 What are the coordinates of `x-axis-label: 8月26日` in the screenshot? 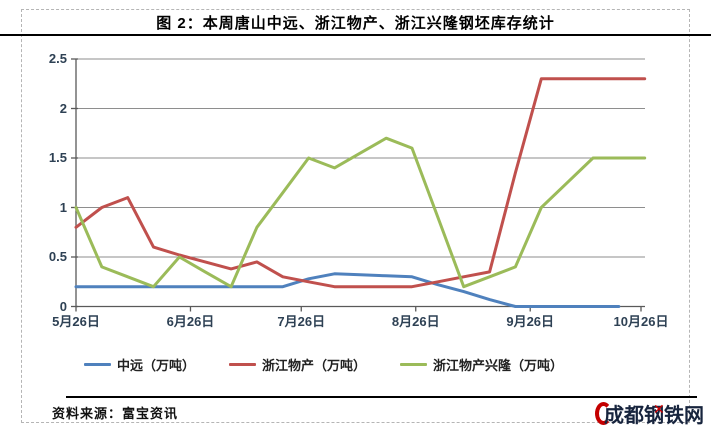 It's located at (415, 321).